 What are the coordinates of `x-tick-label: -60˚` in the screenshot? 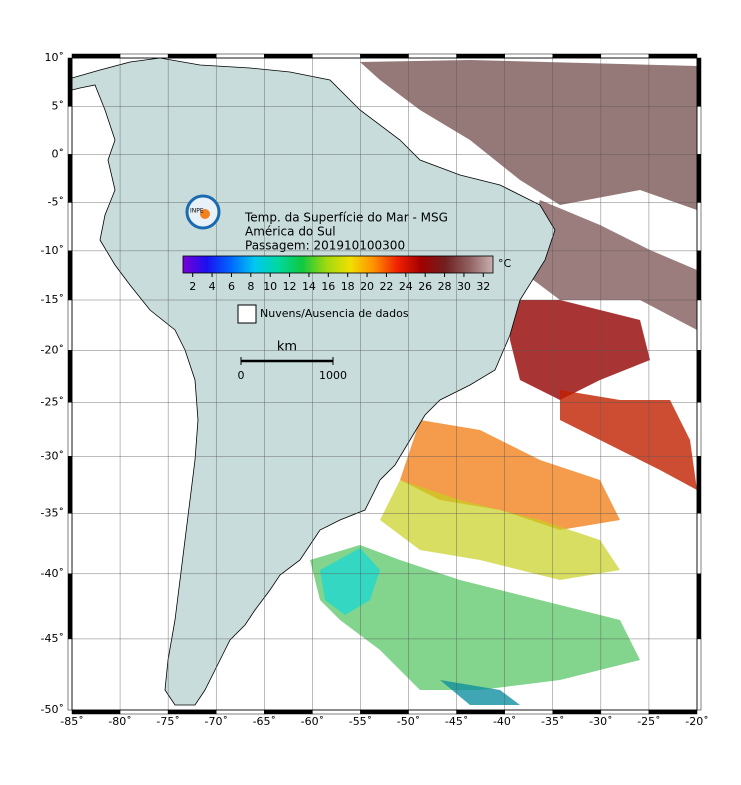 It's located at (312, 721).